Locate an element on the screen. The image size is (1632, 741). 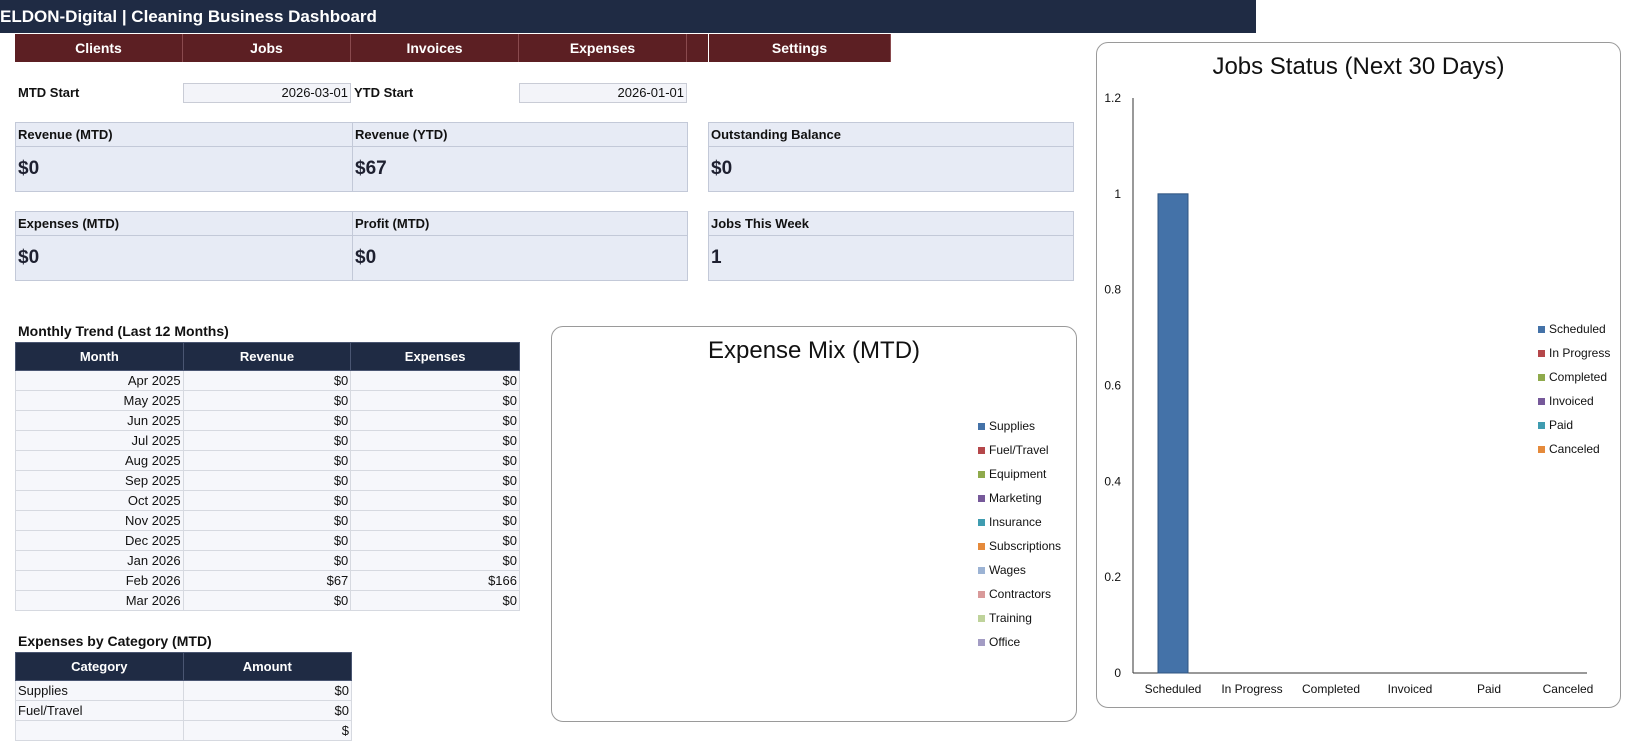
month-cell: May 2025 is located at coordinates (99, 400).